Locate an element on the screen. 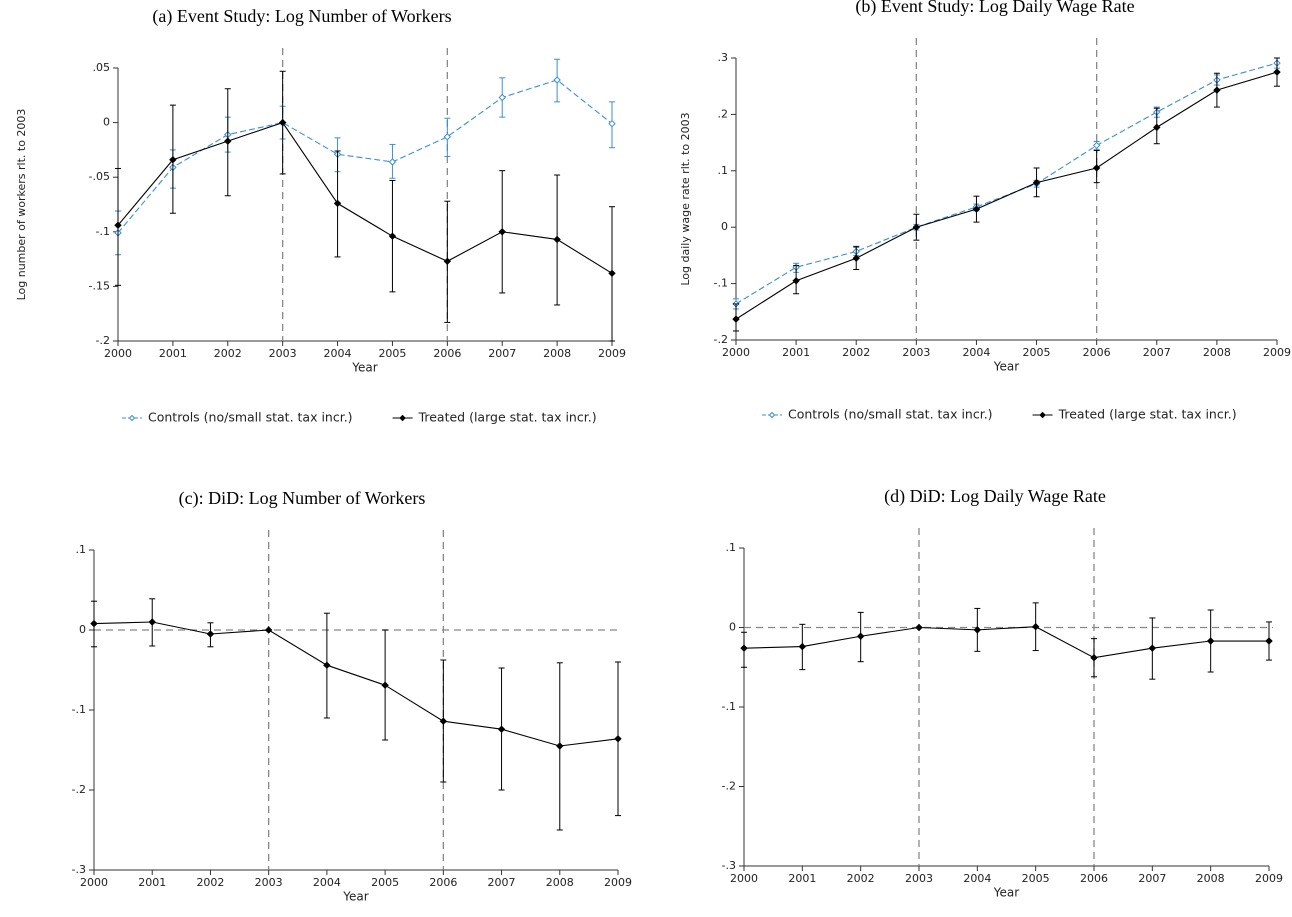 This screenshot has height=917, width=1292. chart-title: (b) Event Study: Log Daily Wage Rate is located at coordinates (994, 8).